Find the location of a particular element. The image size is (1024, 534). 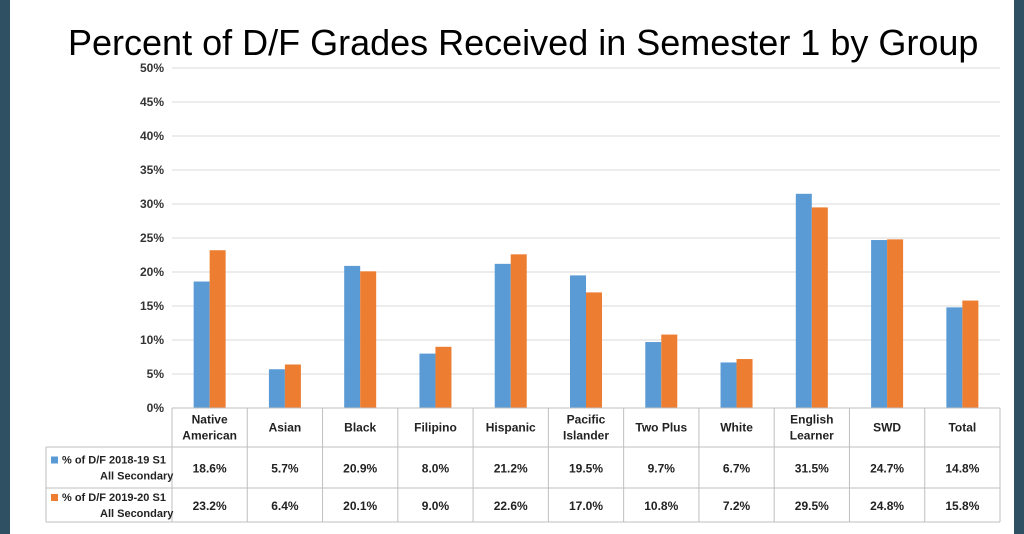

data-label-series1-7: 6.7% is located at coordinates (737, 469).